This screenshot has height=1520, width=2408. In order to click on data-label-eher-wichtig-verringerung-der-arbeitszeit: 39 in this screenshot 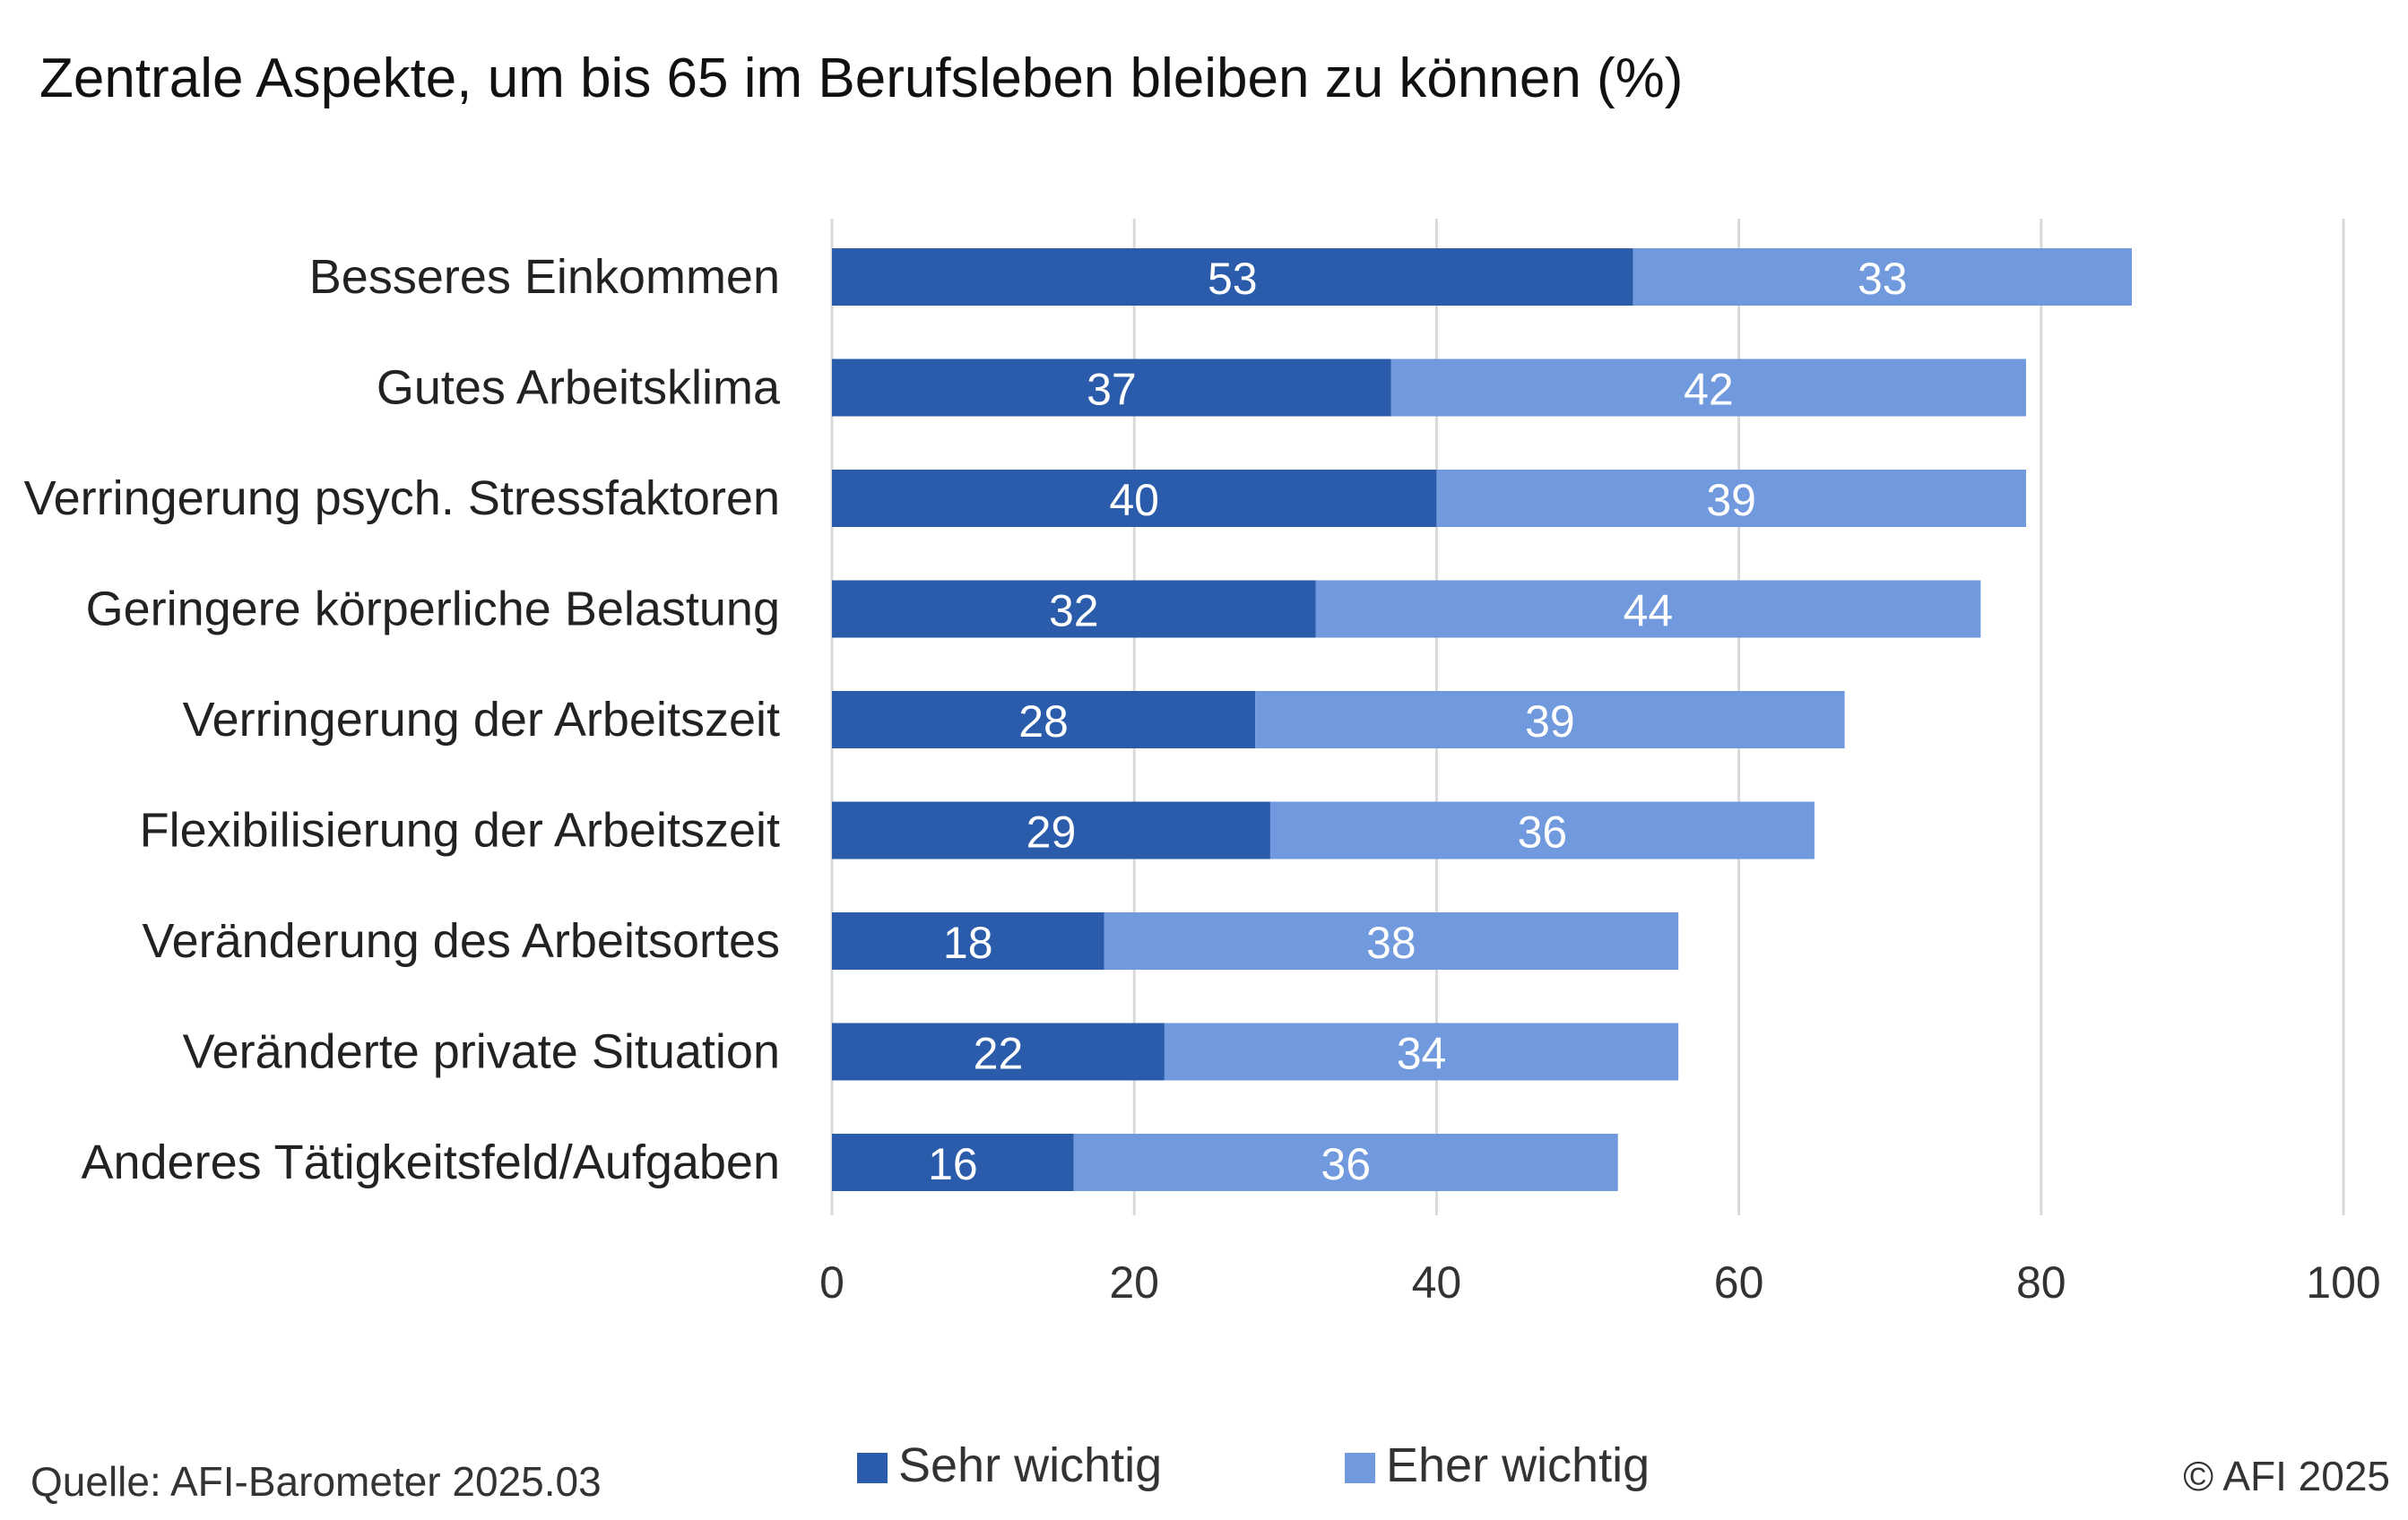, I will do `click(1550, 721)`.